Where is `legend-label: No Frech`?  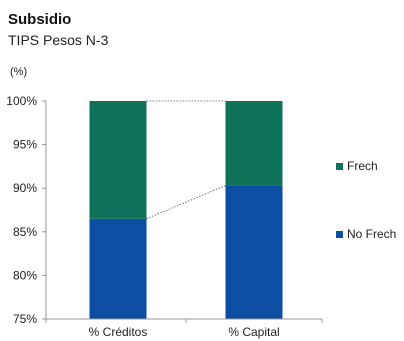 legend-label: No Frech is located at coordinates (371, 234).